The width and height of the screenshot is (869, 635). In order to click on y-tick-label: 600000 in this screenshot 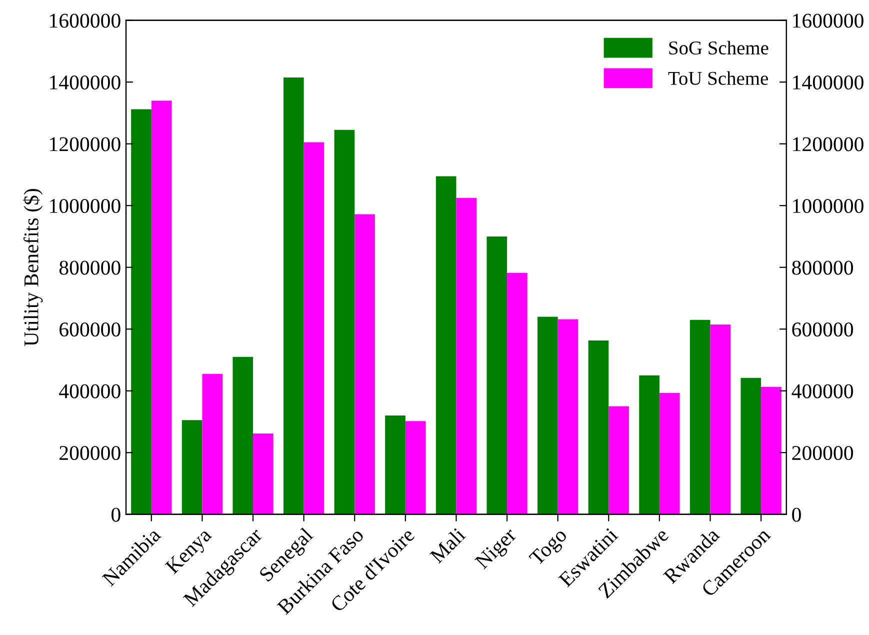, I will do `click(90, 329)`.